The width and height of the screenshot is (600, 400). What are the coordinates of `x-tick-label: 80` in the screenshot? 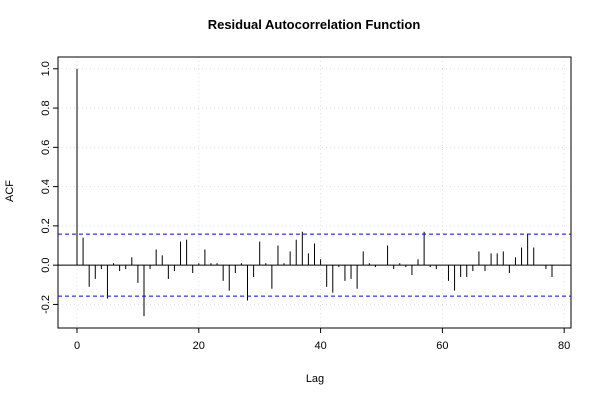 It's located at (564, 346).